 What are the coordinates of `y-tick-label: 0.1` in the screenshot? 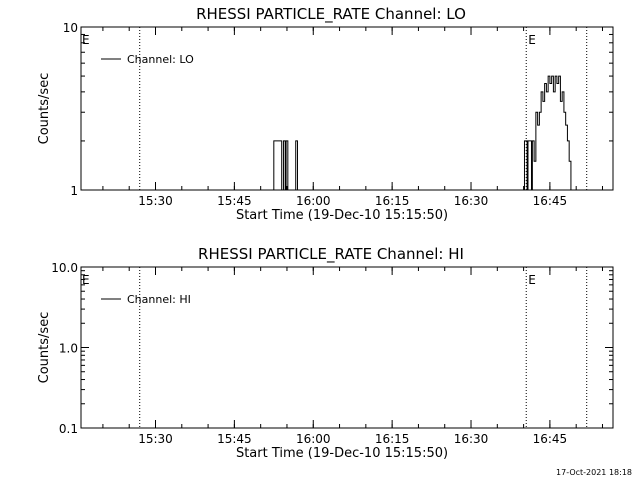 It's located at (68, 429).